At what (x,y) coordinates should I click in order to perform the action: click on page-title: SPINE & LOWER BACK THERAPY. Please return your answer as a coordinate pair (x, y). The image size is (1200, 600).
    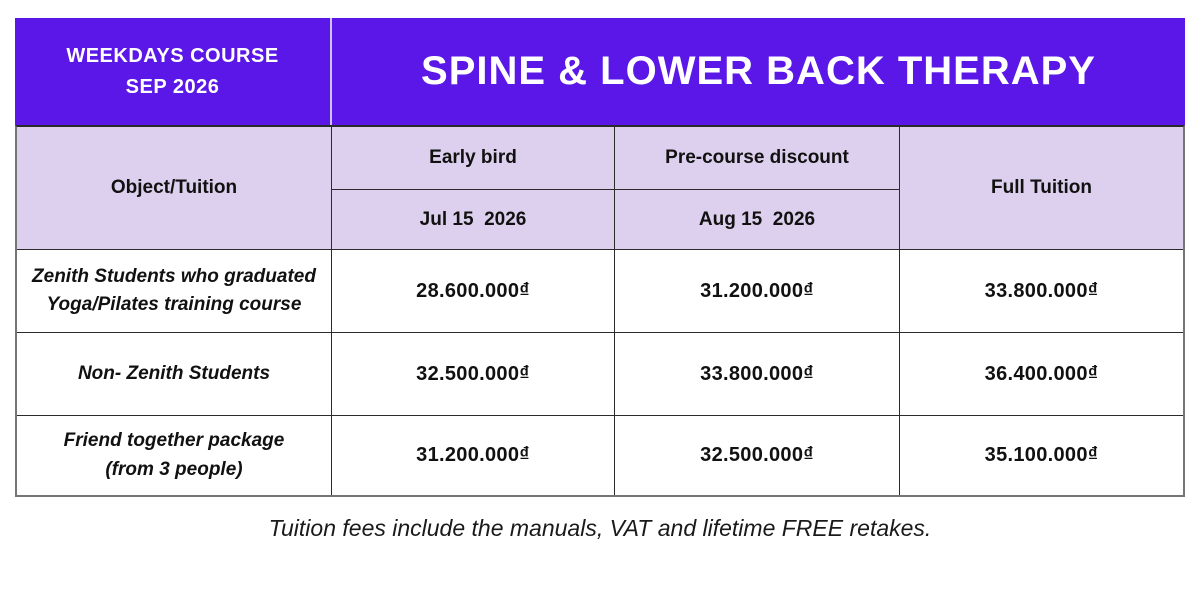
    Looking at the image, I should click on (758, 71).